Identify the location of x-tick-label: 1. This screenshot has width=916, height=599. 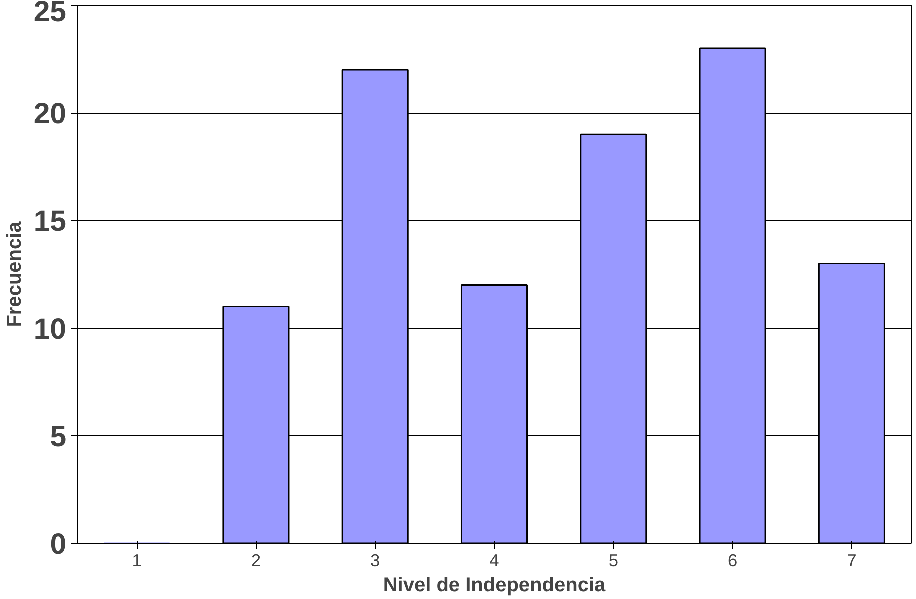
(137, 560).